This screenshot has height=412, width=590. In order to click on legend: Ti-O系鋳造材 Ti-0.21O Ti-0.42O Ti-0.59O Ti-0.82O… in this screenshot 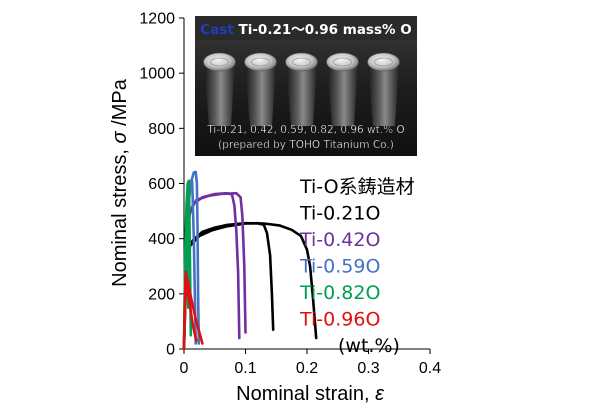, I will do `click(357, 266)`.